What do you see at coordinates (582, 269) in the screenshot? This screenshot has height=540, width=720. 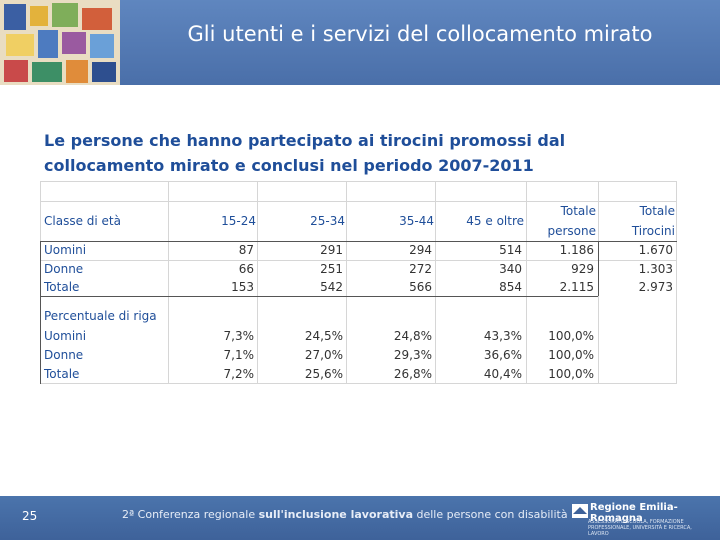 I see `table-cell: 929` at bounding box center [582, 269].